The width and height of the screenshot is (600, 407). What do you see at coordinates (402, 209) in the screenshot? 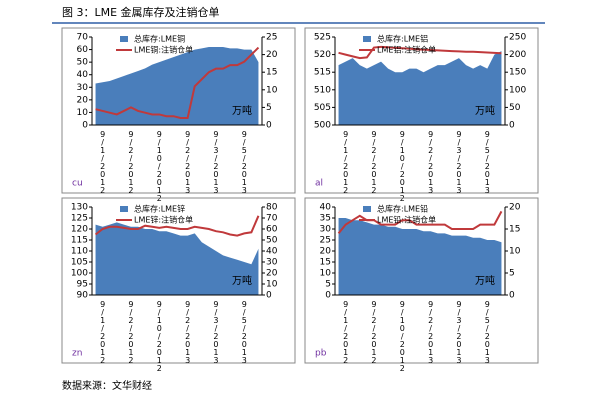
I see `legend-label: 总库存:LME铅` at bounding box center [402, 209].